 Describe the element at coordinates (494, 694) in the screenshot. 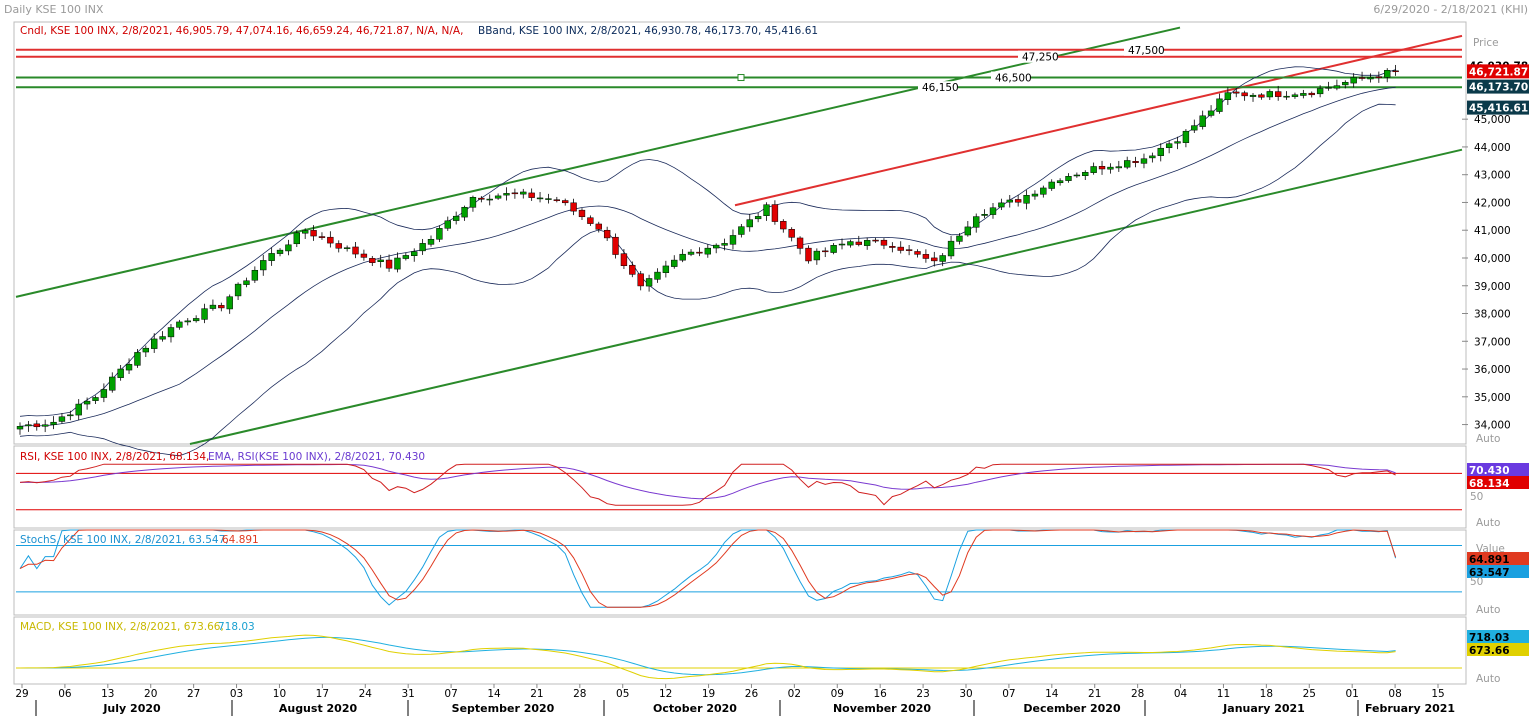

I see `x-day-label: 14` at that location.